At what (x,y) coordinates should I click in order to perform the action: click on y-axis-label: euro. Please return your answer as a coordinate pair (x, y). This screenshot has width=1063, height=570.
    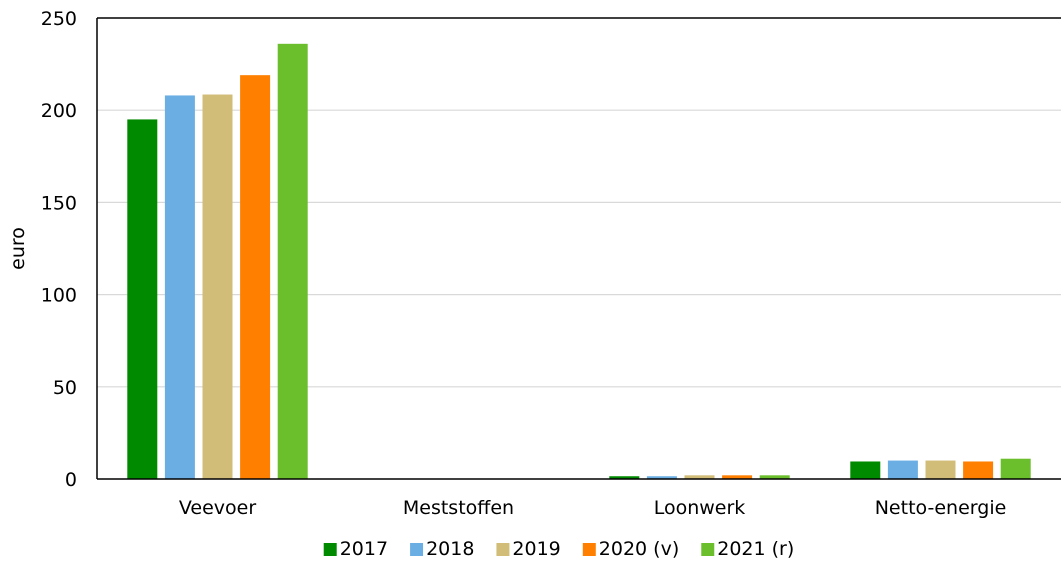
    Looking at the image, I should click on (18, 248).